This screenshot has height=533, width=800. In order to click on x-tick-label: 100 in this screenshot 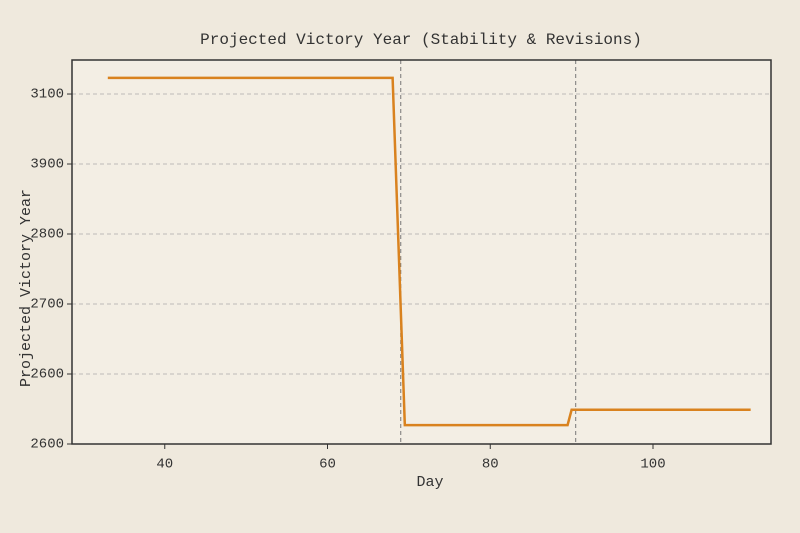, I will do `click(652, 465)`.